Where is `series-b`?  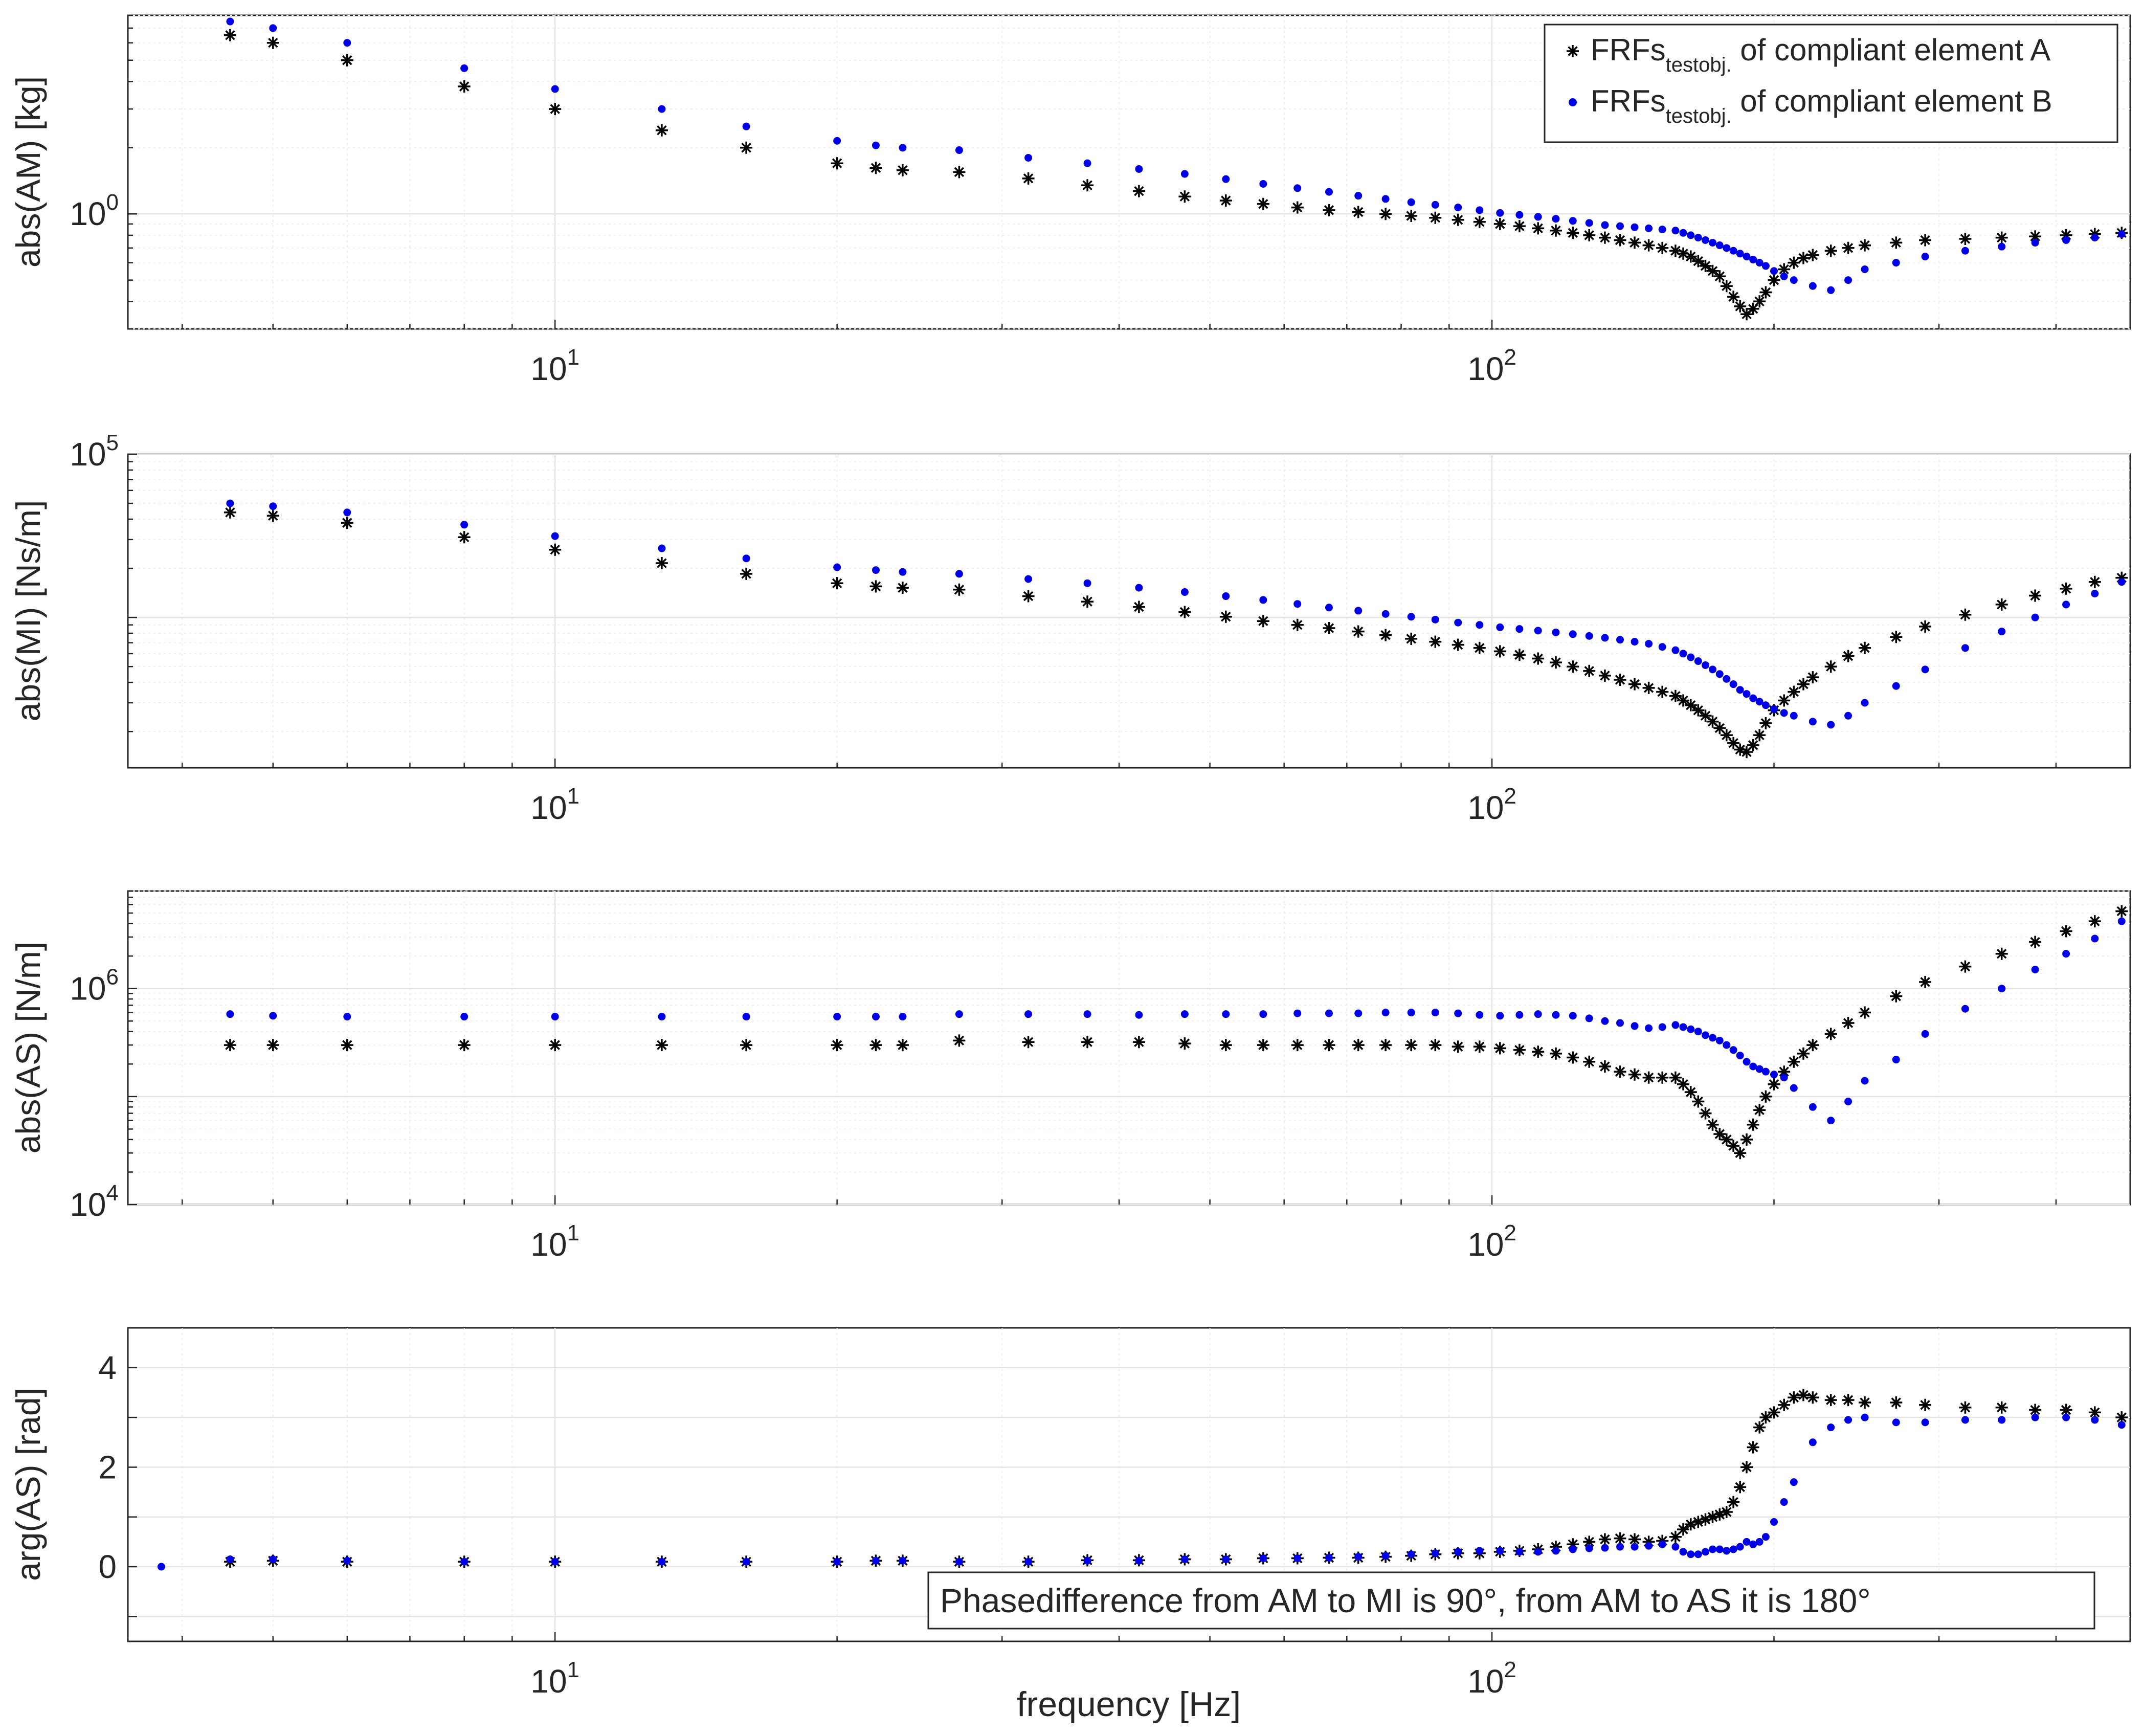 series-b is located at coordinates (1176, 155).